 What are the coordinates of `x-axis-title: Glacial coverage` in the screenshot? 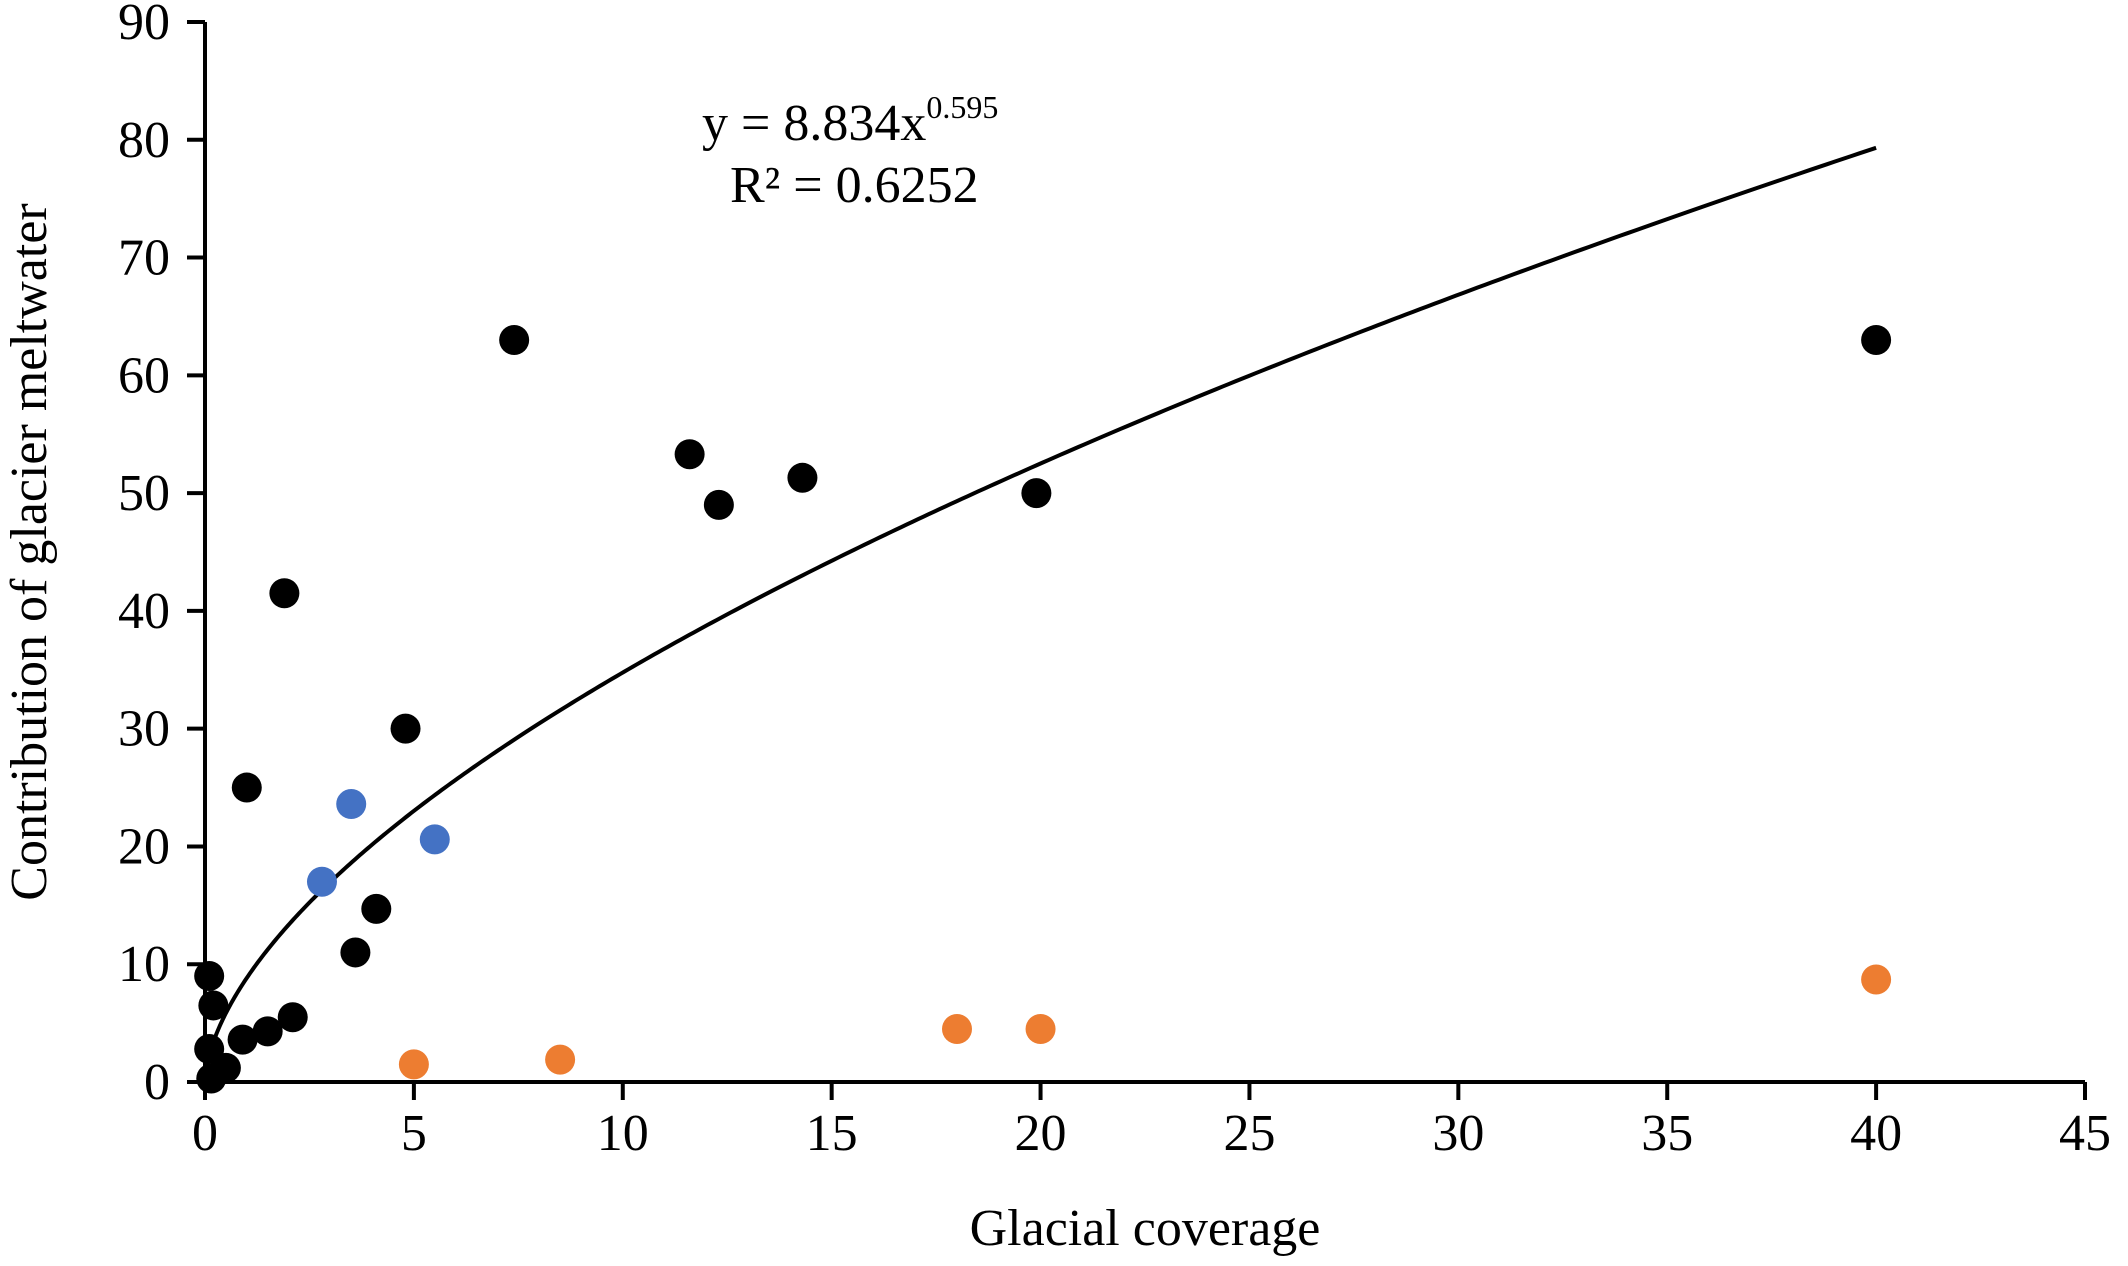 It's located at (1145, 1228).